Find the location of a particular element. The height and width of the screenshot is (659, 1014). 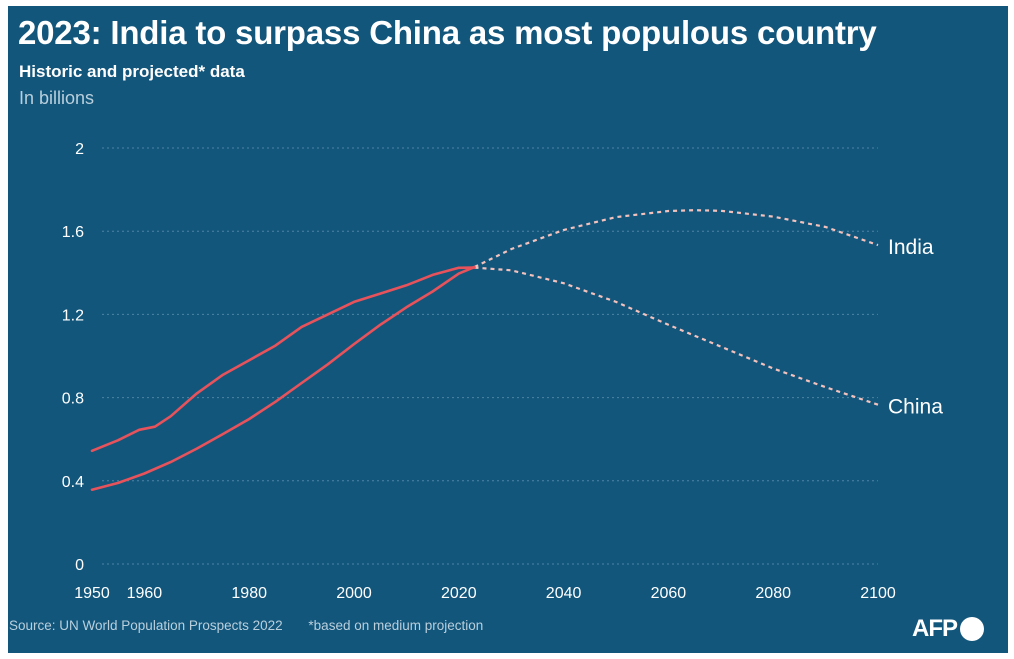

y-tick-label: 1.6 is located at coordinates (73, 232).